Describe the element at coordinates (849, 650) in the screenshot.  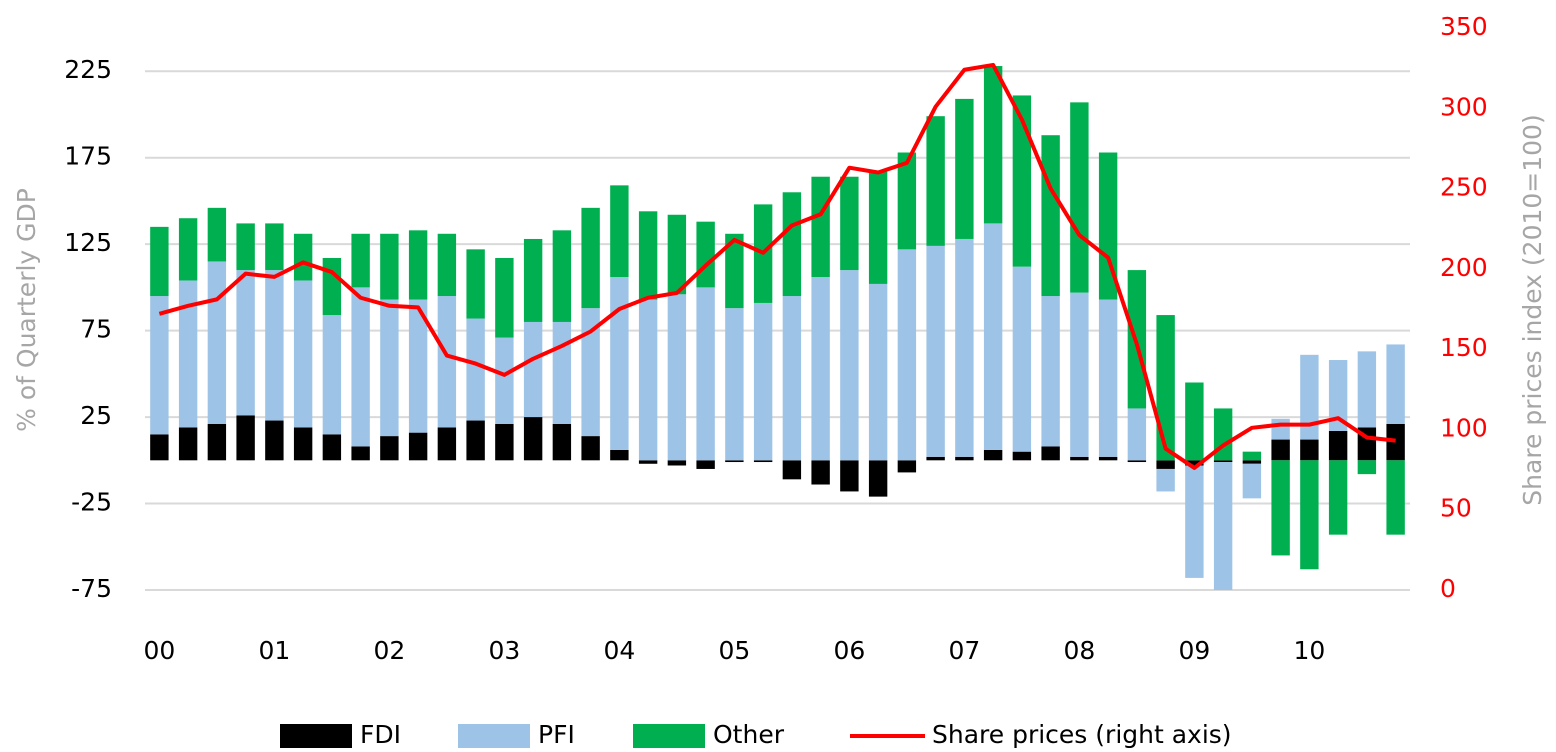
I see `x-tick-label: 06` at that location.